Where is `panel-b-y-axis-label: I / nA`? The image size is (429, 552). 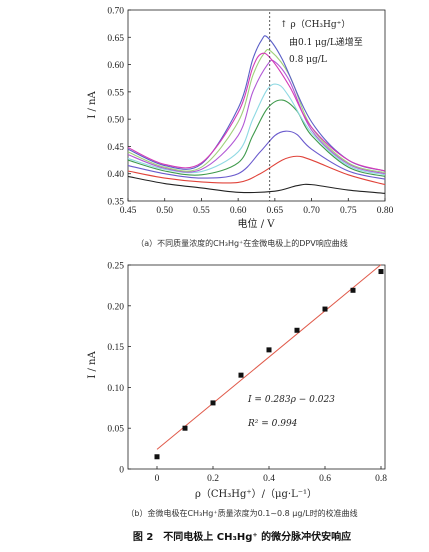
panel-b-y-axis-label: I / nA is located at coordinates (92, 365).